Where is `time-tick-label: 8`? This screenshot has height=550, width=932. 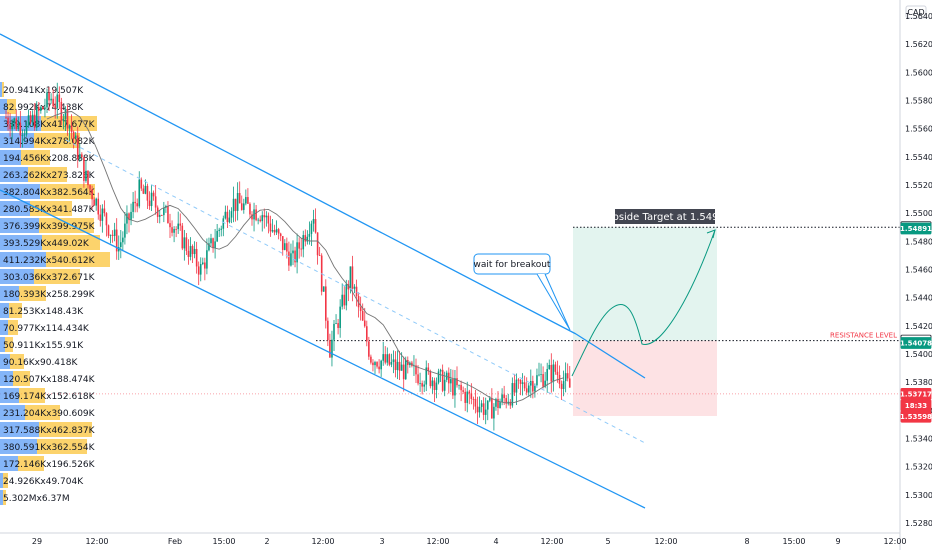 time-tick-label: 8 is located at coordinates (746, 541).